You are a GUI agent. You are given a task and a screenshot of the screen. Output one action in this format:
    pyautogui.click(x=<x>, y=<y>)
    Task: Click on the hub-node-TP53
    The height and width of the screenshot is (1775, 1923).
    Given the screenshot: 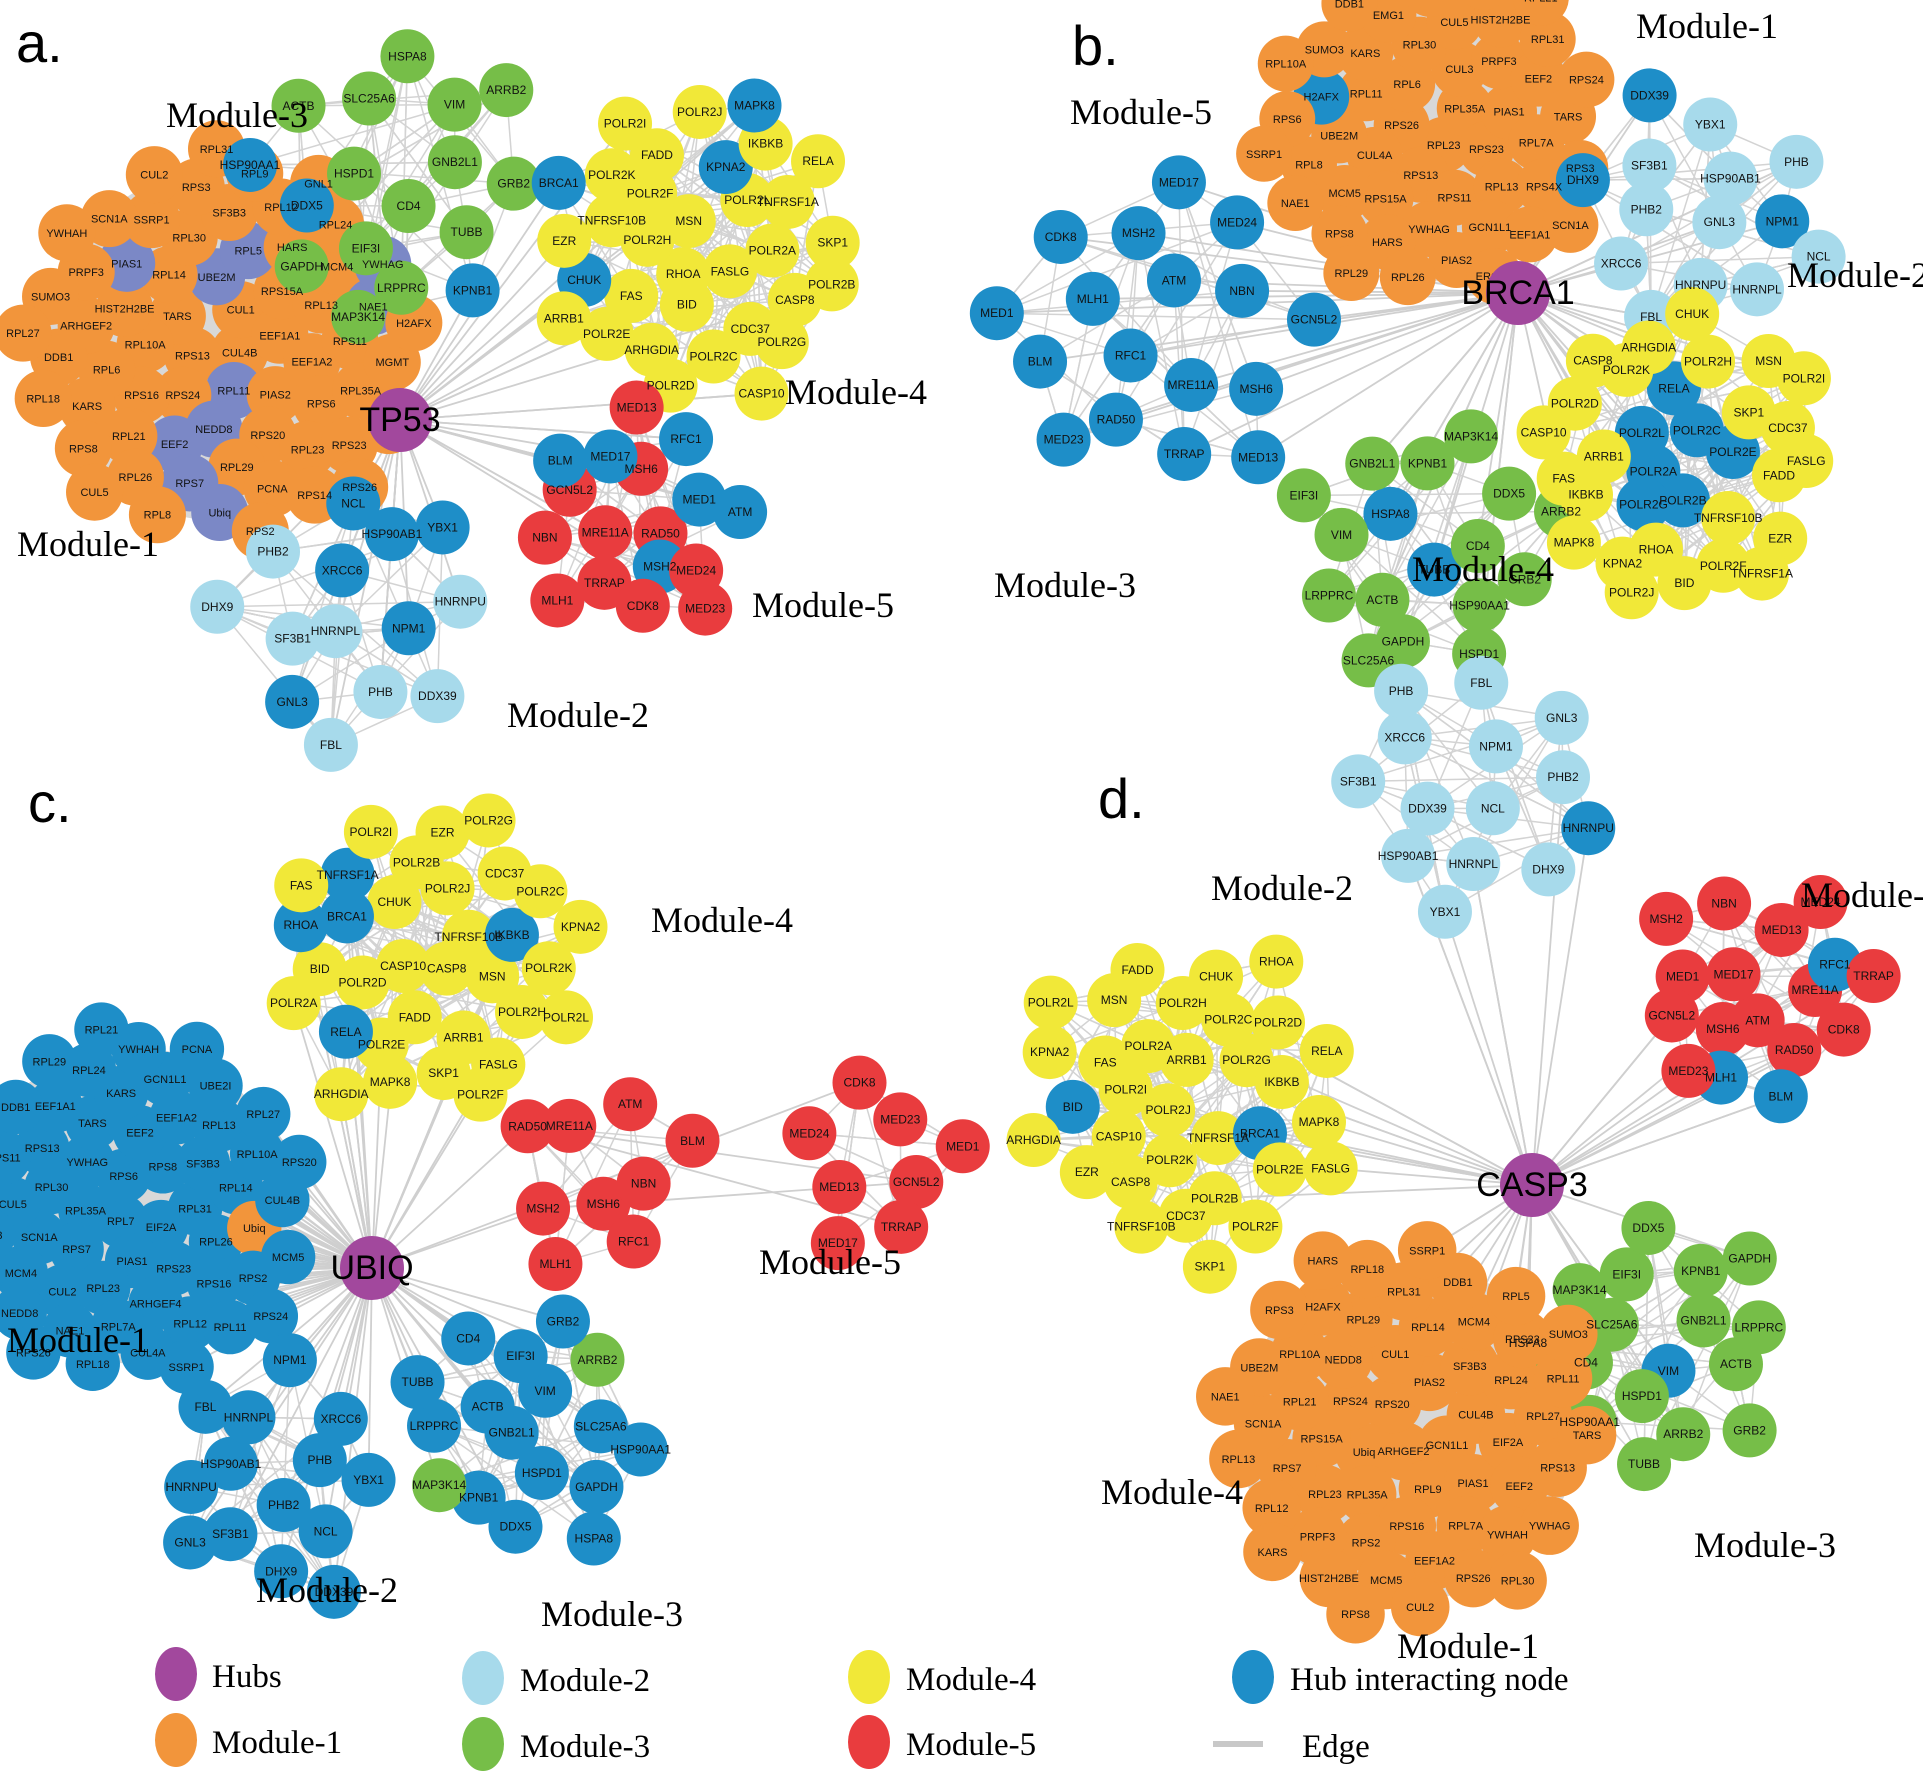 What is the action you would take?
    pyautogui.click(x=400, y=420)
    